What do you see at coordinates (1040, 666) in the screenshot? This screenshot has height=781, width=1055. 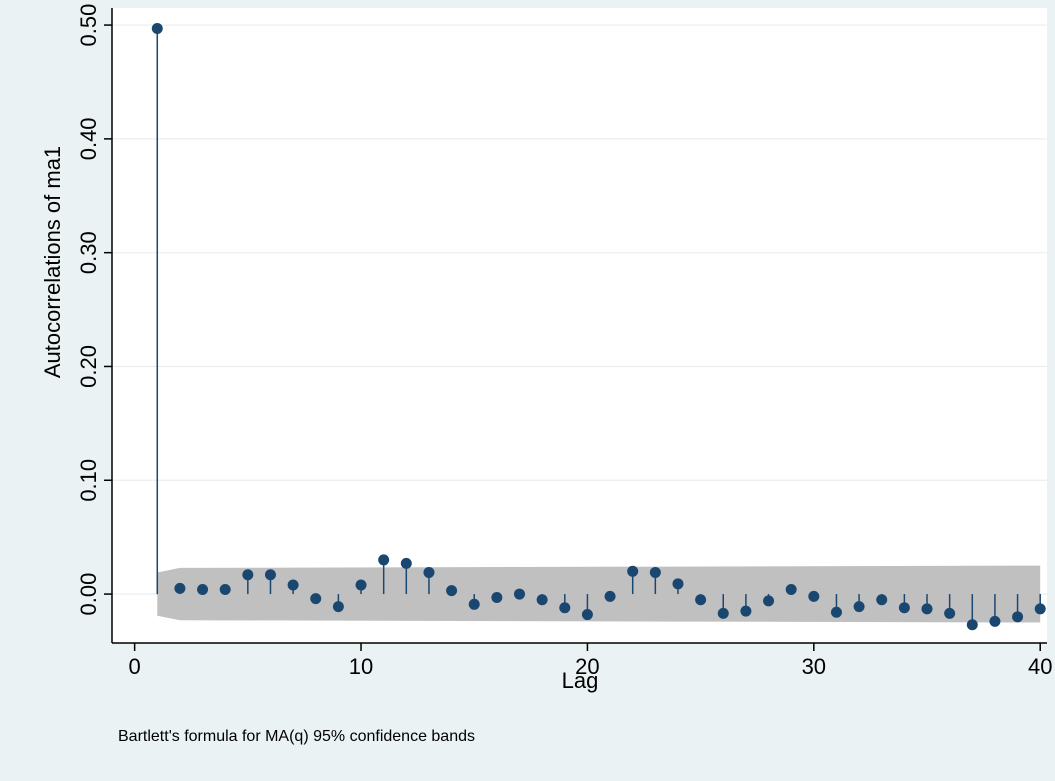 I see `x-tick-label: 40` at bounding box center [1040, 666].